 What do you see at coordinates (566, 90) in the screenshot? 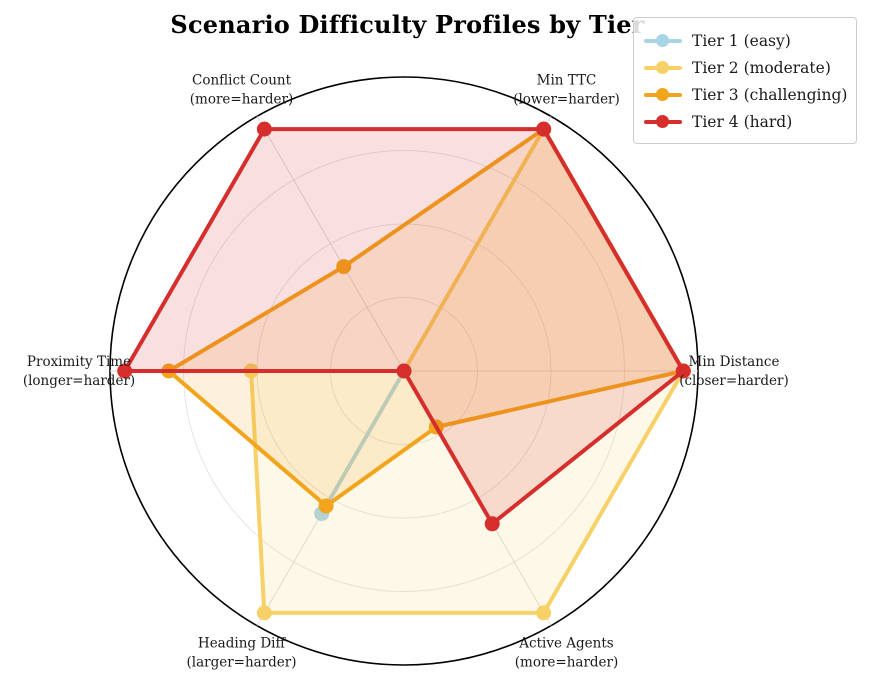
I see `axis-label-min-ttc: Min TTC (lower=harder)` at bounding box center [566, 90].